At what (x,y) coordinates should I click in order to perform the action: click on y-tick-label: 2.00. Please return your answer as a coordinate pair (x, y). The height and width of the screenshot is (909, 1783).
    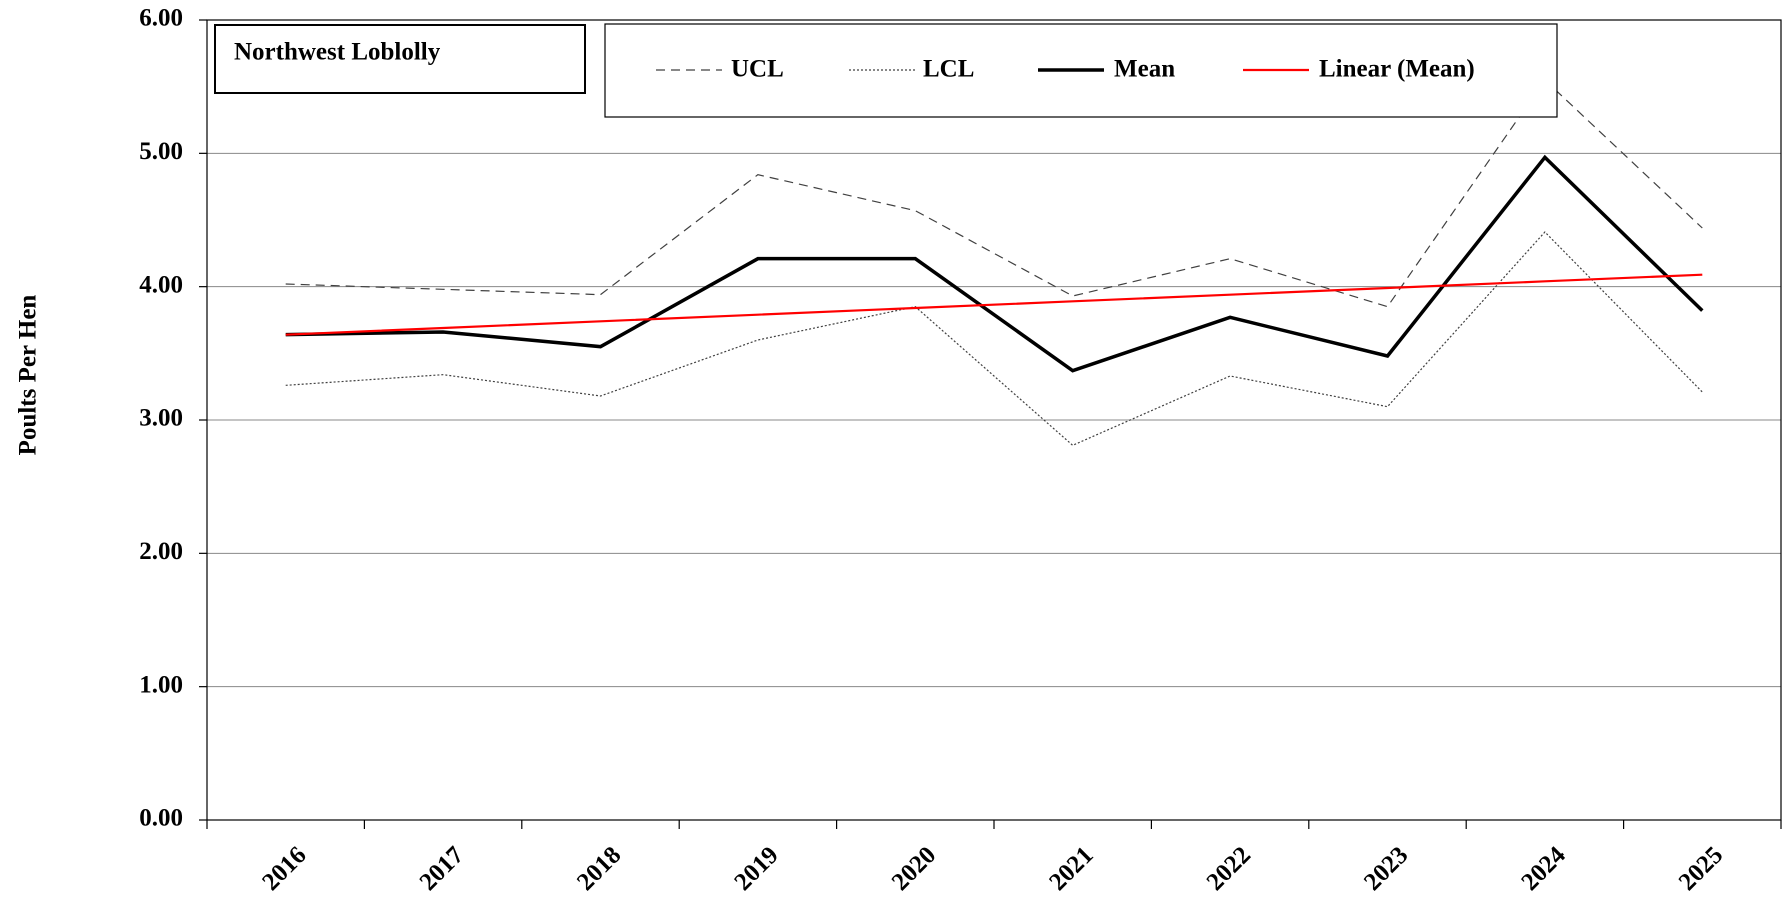
    Looking at the image, I should click on (161, 551).